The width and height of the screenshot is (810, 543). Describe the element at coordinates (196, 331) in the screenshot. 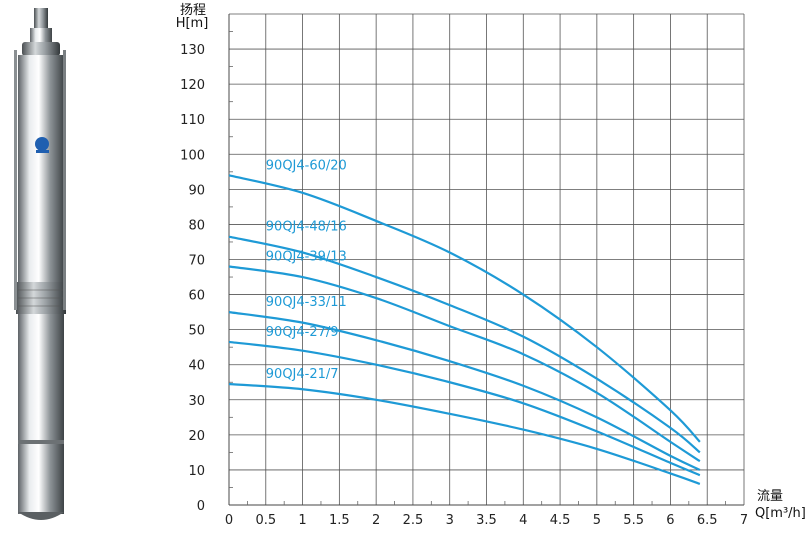

I see `y-tick-label: 50` at that location.